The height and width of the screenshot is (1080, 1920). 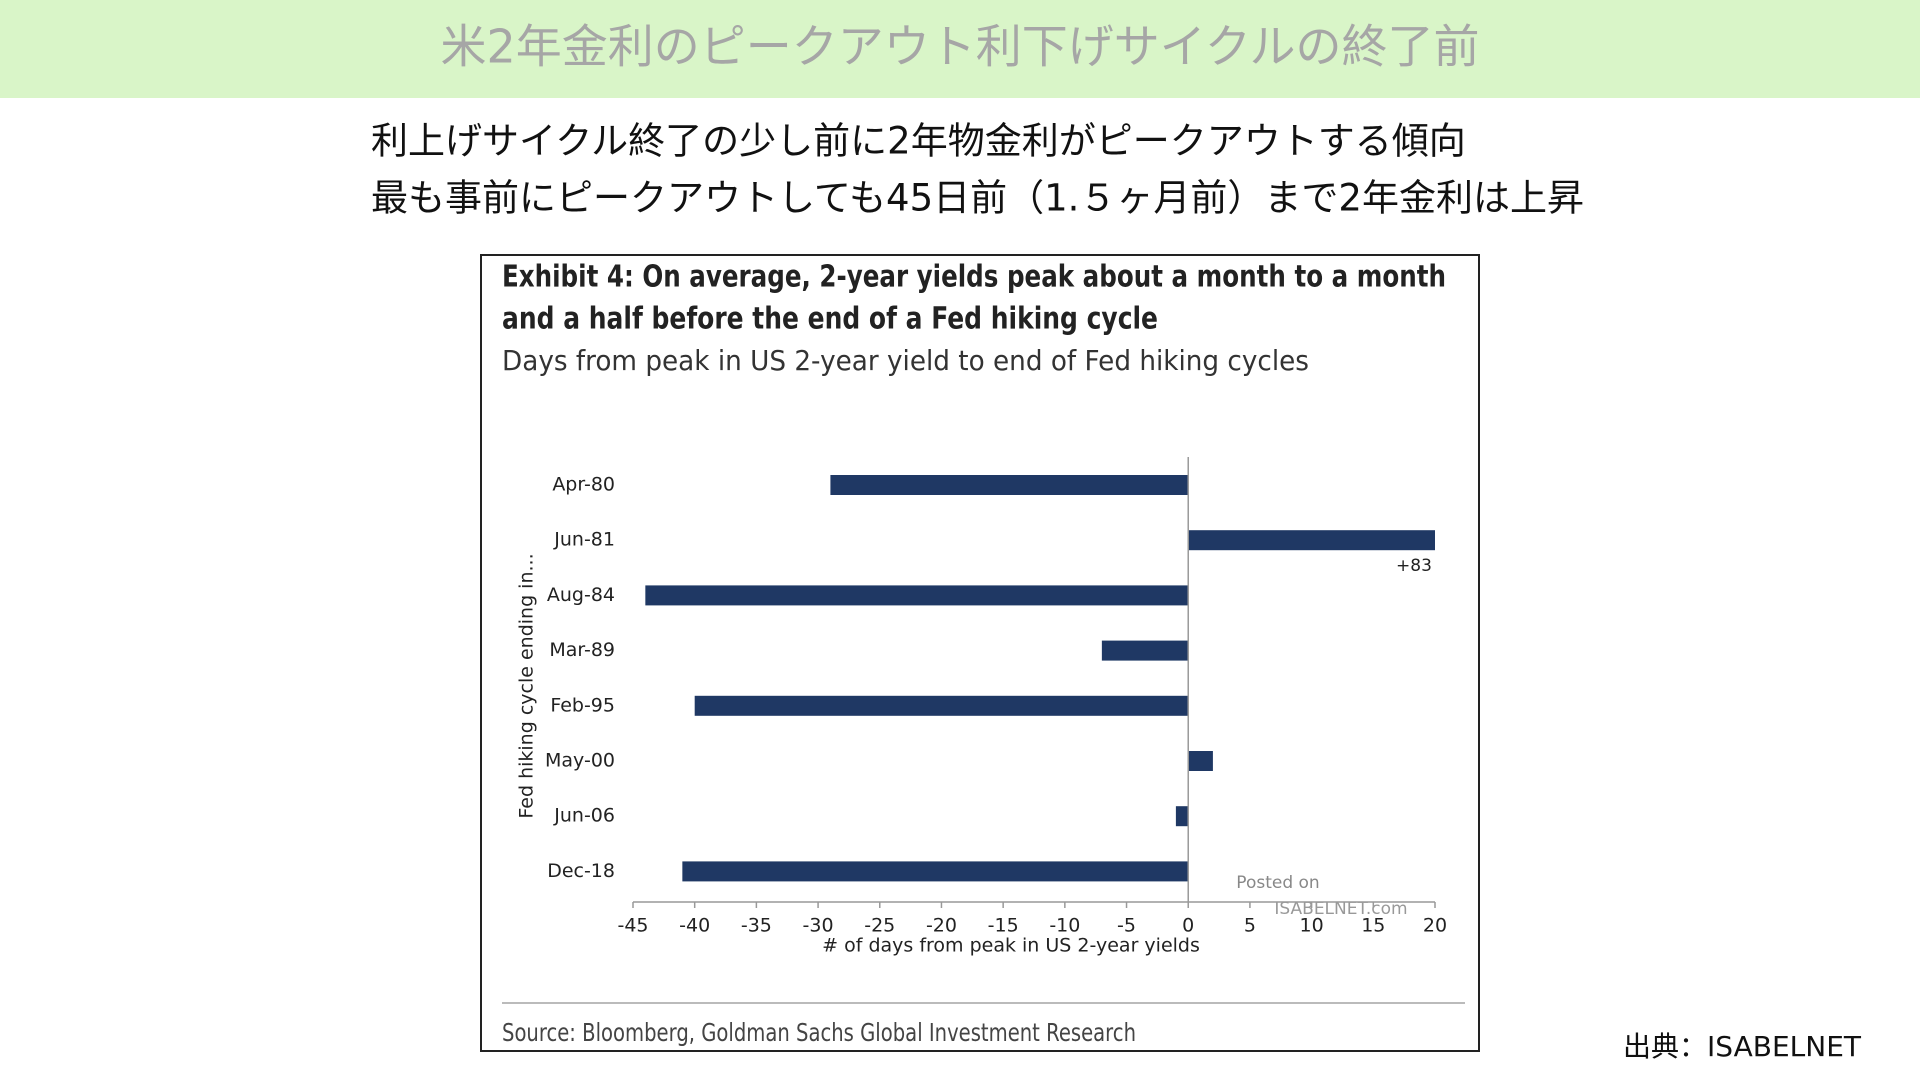 What do you see at coordinates (581, 871) in the screenshot?
I see `y-tick-label: Dec-18` at bounding box center [581, 871].